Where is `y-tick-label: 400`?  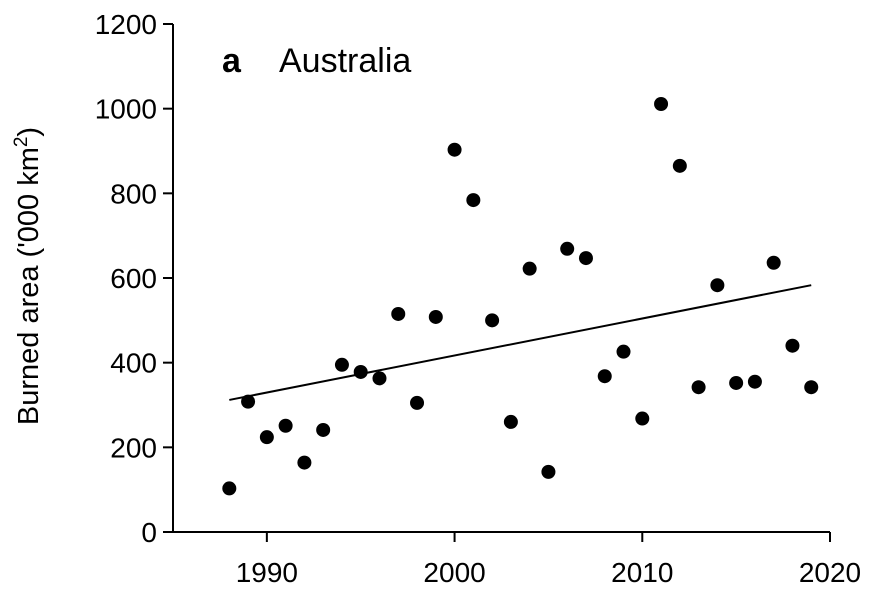
y-tick-label: 400 is located at coordinates (133, 363).